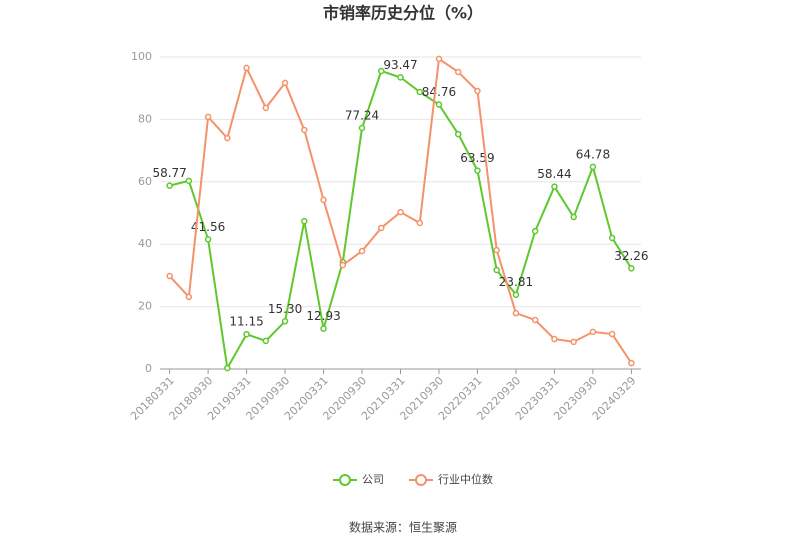 Image resolution: width=807 pixels, height=546 pixels. What do you see at coordinates (169, 173) in the screenshot?
I see `data-label: 58.77` at bounding box center [169, 173].